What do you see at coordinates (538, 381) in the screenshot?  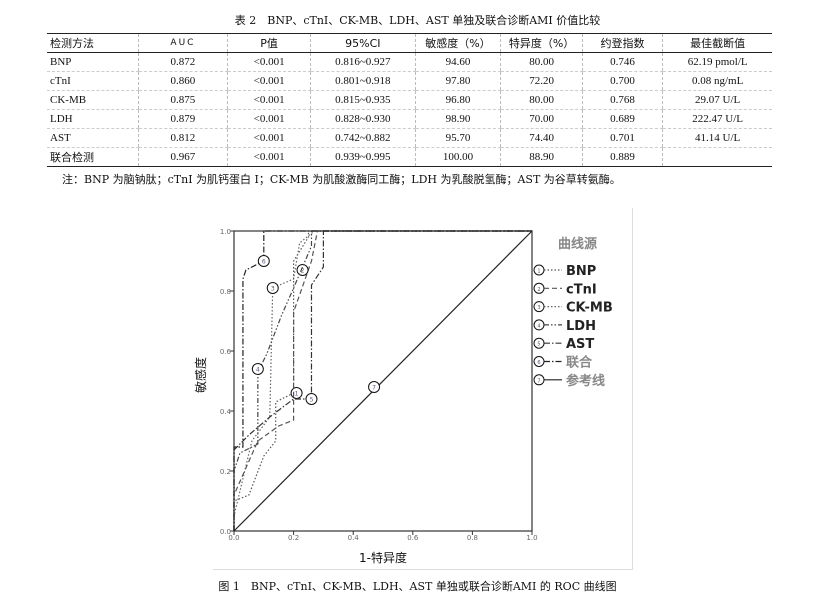 I see `legend-marker-number: 7` at bounding box center [538, 381].